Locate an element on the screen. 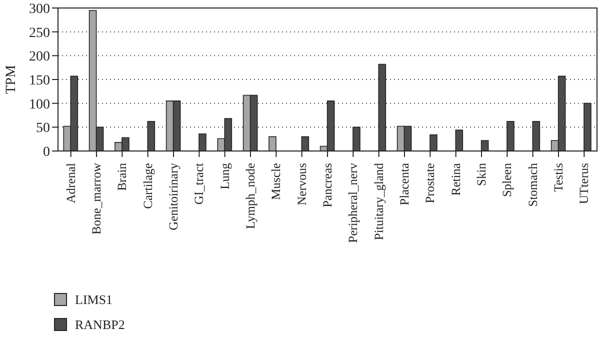  x-tick-label: Lung is located at coordinates (225, 176).